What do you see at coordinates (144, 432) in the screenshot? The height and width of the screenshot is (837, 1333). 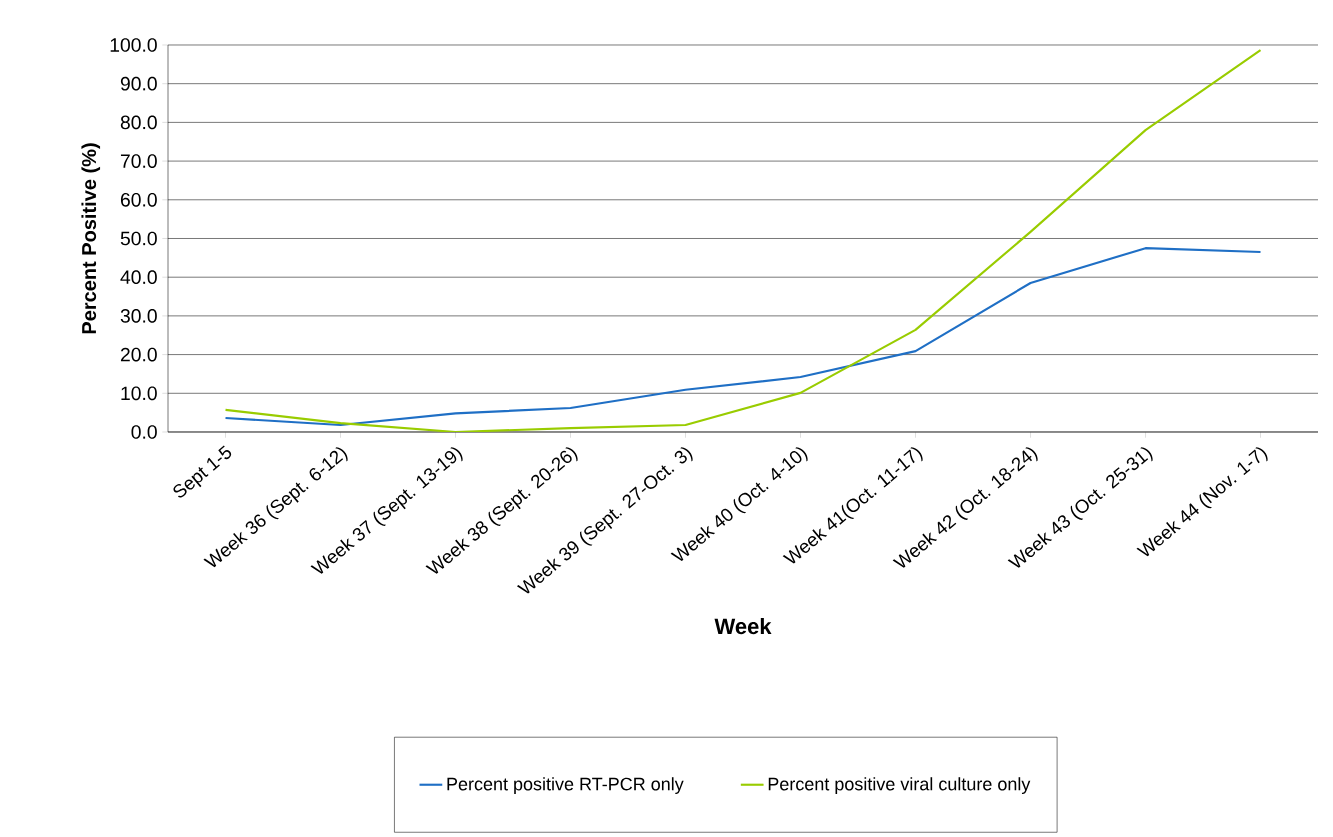 I see `y-tick-label: 0.0` at bounding box center [144, 432].